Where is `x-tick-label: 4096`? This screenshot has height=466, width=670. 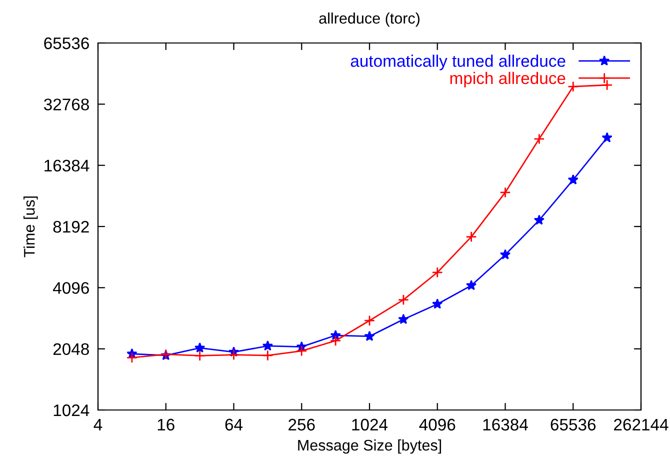
x-tick-label: 4096 is located at coordinates (437, 424).